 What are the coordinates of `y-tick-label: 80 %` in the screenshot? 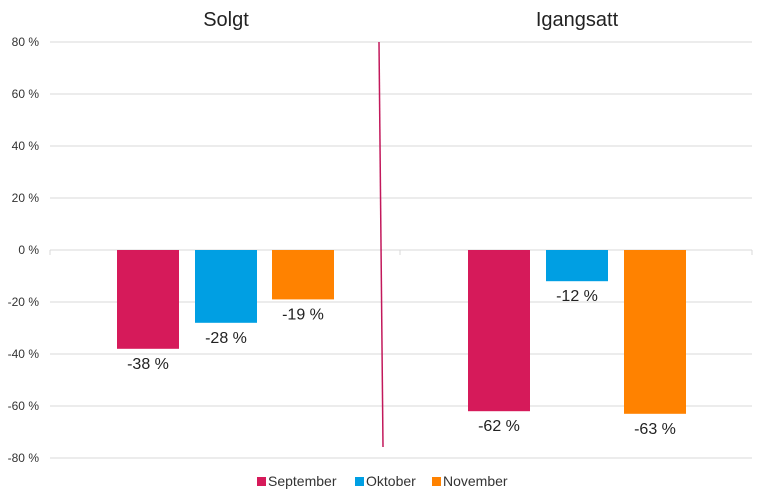 It's located at (26, 42).